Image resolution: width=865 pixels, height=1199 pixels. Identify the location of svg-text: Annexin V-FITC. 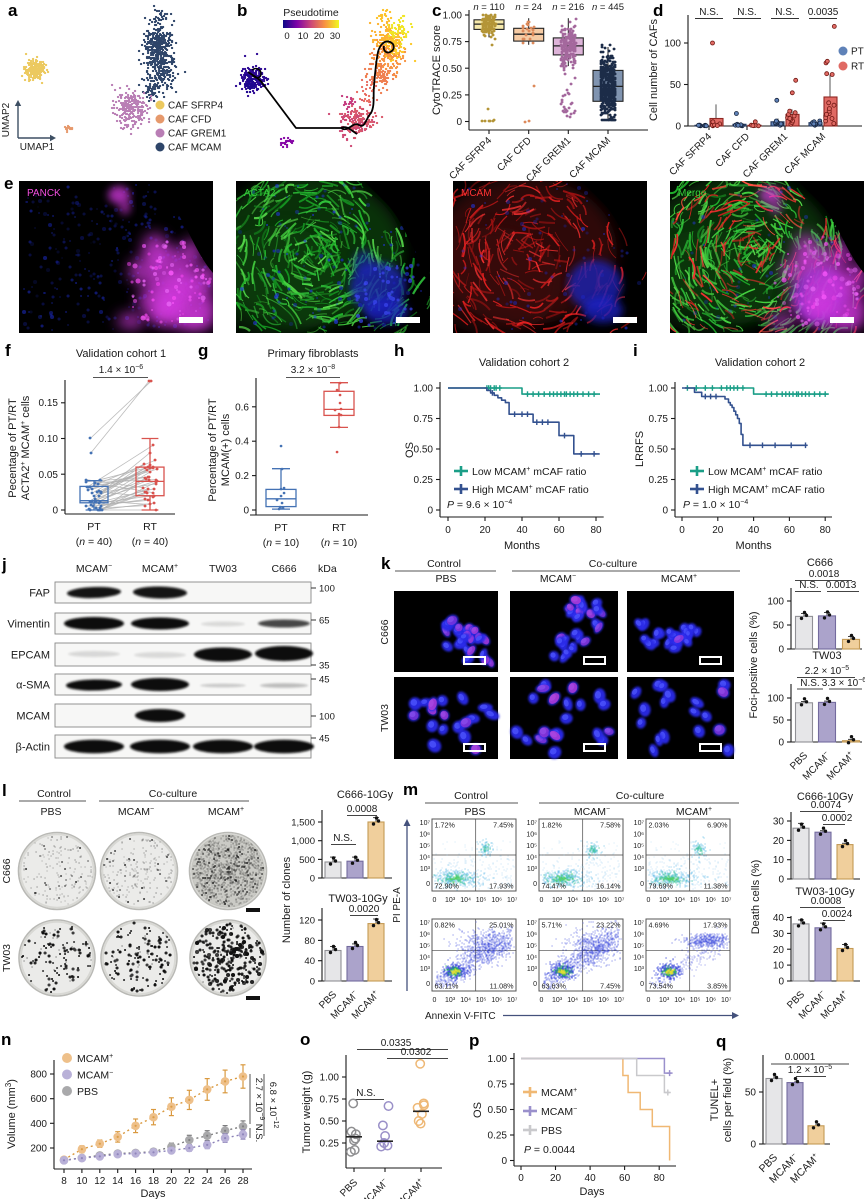
(460, 1016).